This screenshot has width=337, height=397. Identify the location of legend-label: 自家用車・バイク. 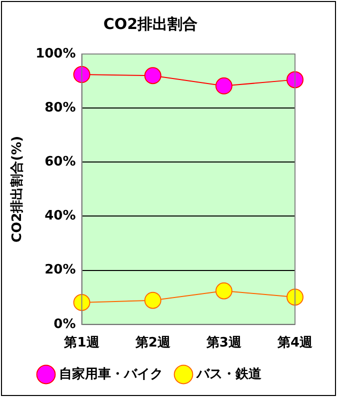
(111, 374).